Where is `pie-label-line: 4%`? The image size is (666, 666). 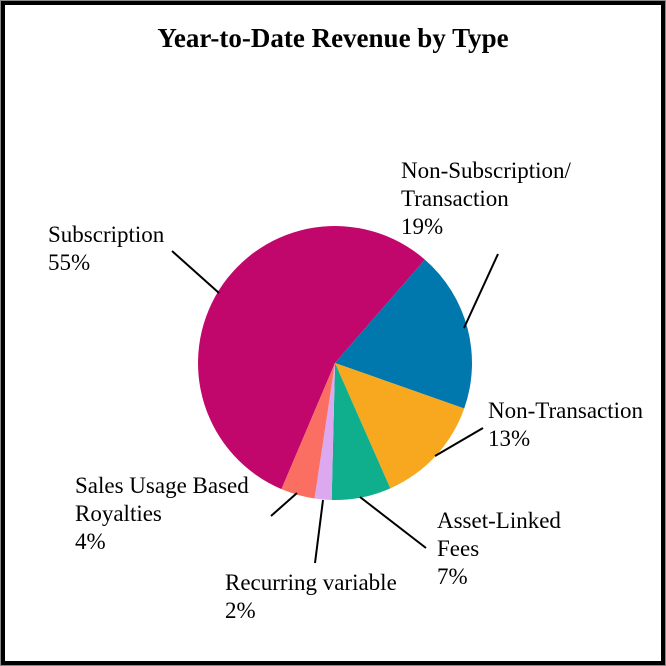 pie-label-line: 4% is located at coordinates (90, 541).